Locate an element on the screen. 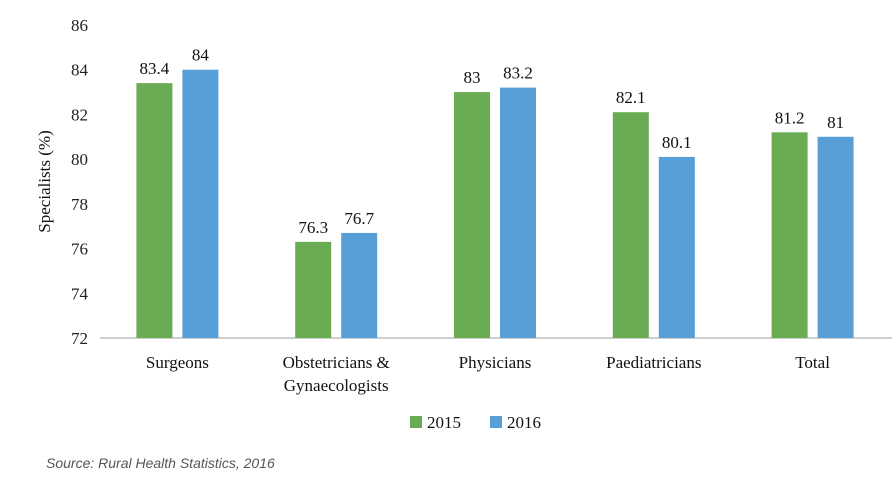 This screenshot has width=894, height=486. data-label: 83.2 is located at coordinates (518, 73).